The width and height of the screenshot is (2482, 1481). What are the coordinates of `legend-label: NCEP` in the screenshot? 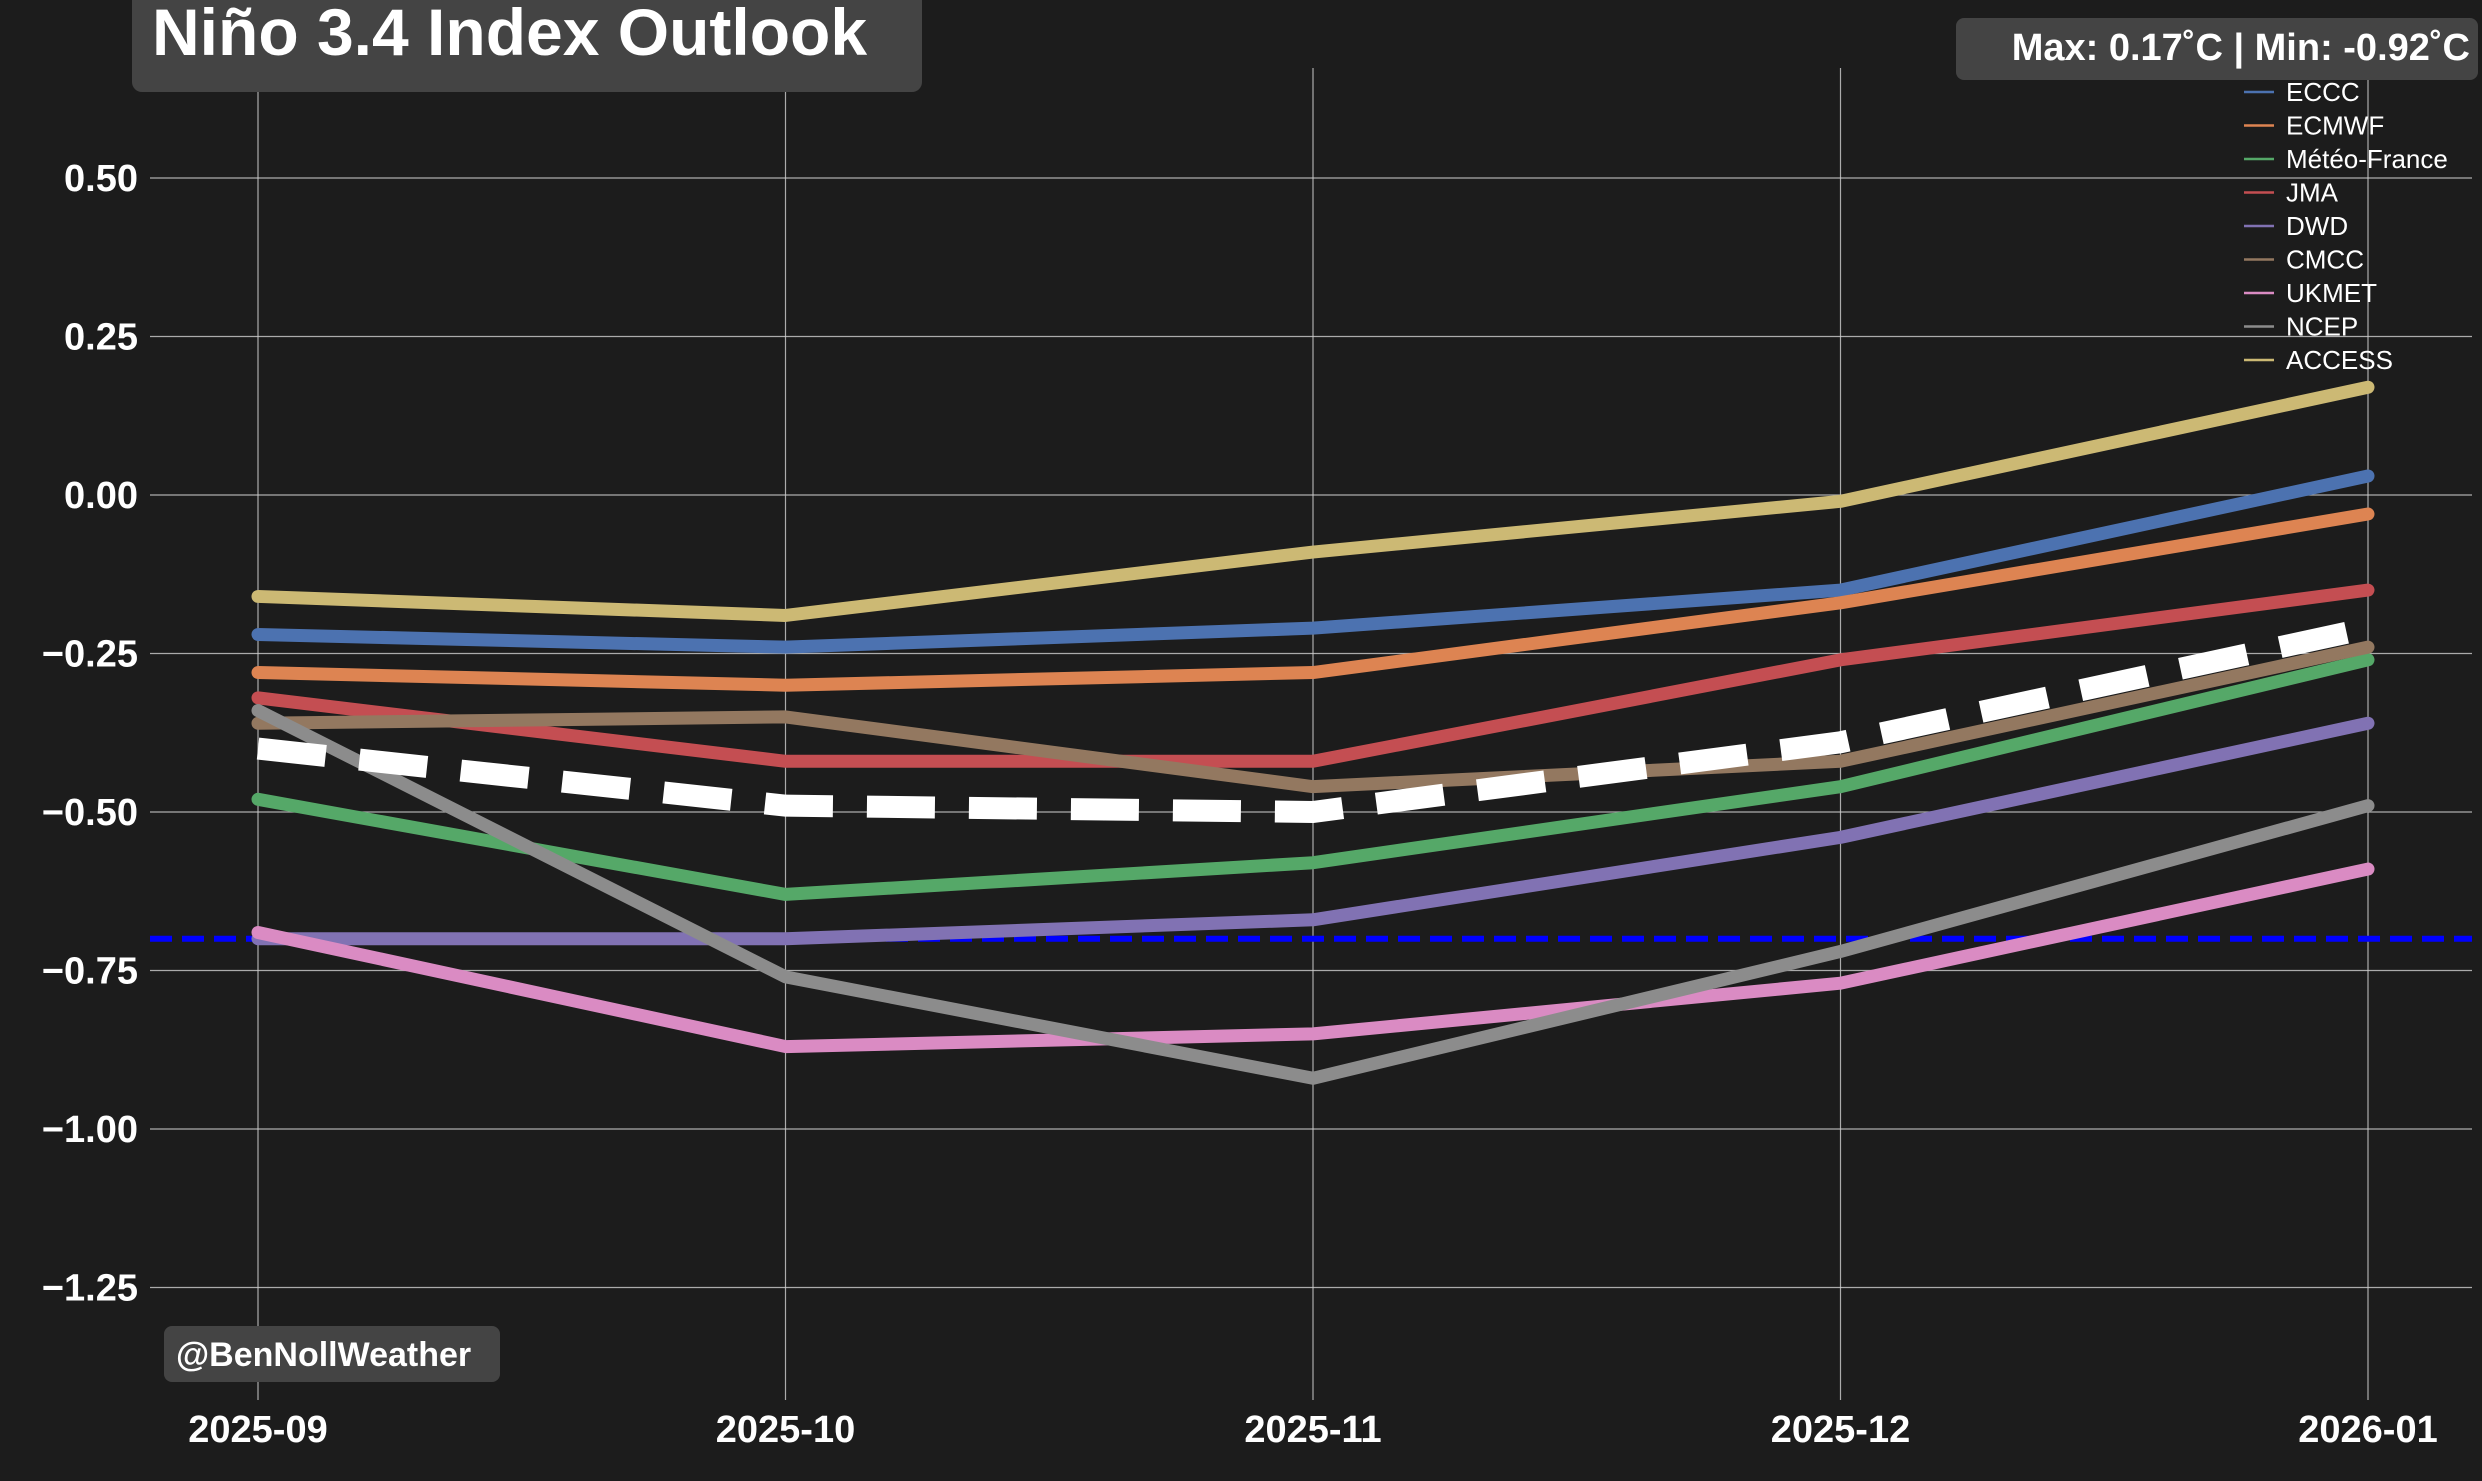 It's located at (2322, 327).